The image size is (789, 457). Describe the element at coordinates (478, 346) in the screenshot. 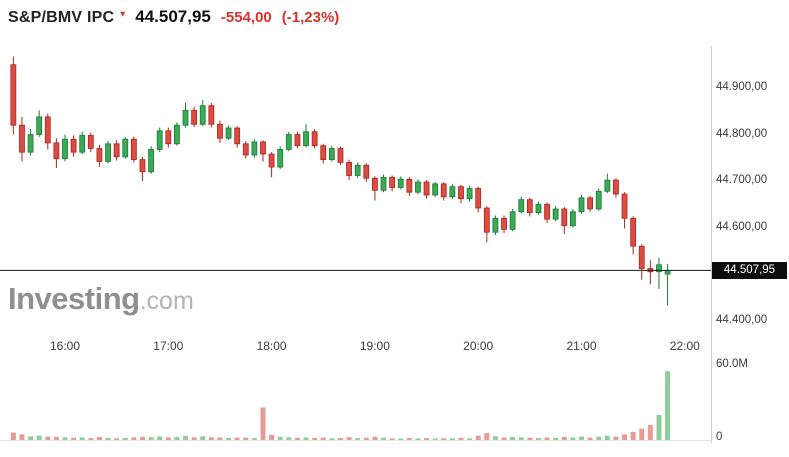

I see `x-axis-tick-4: 20:00` at that location.